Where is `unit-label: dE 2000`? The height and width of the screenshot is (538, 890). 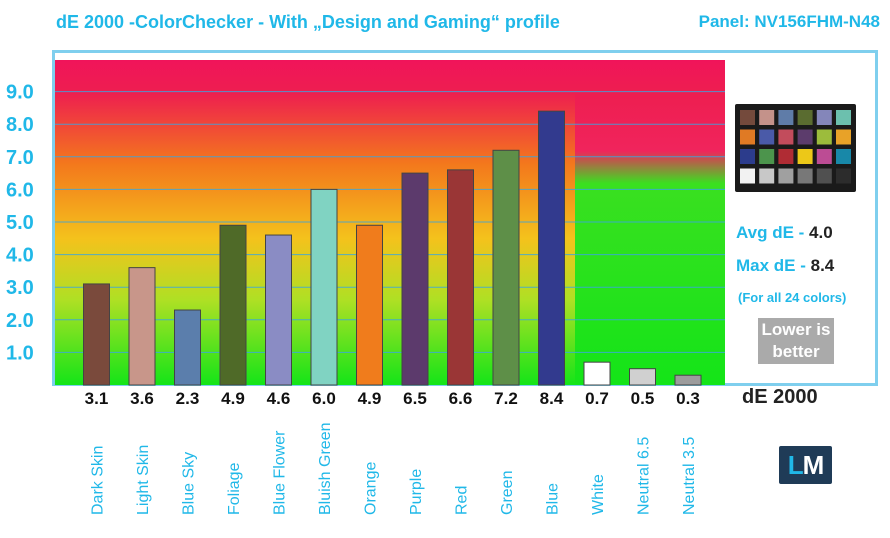 unit-label: dE 2000 is located at coordinates (780, 397).